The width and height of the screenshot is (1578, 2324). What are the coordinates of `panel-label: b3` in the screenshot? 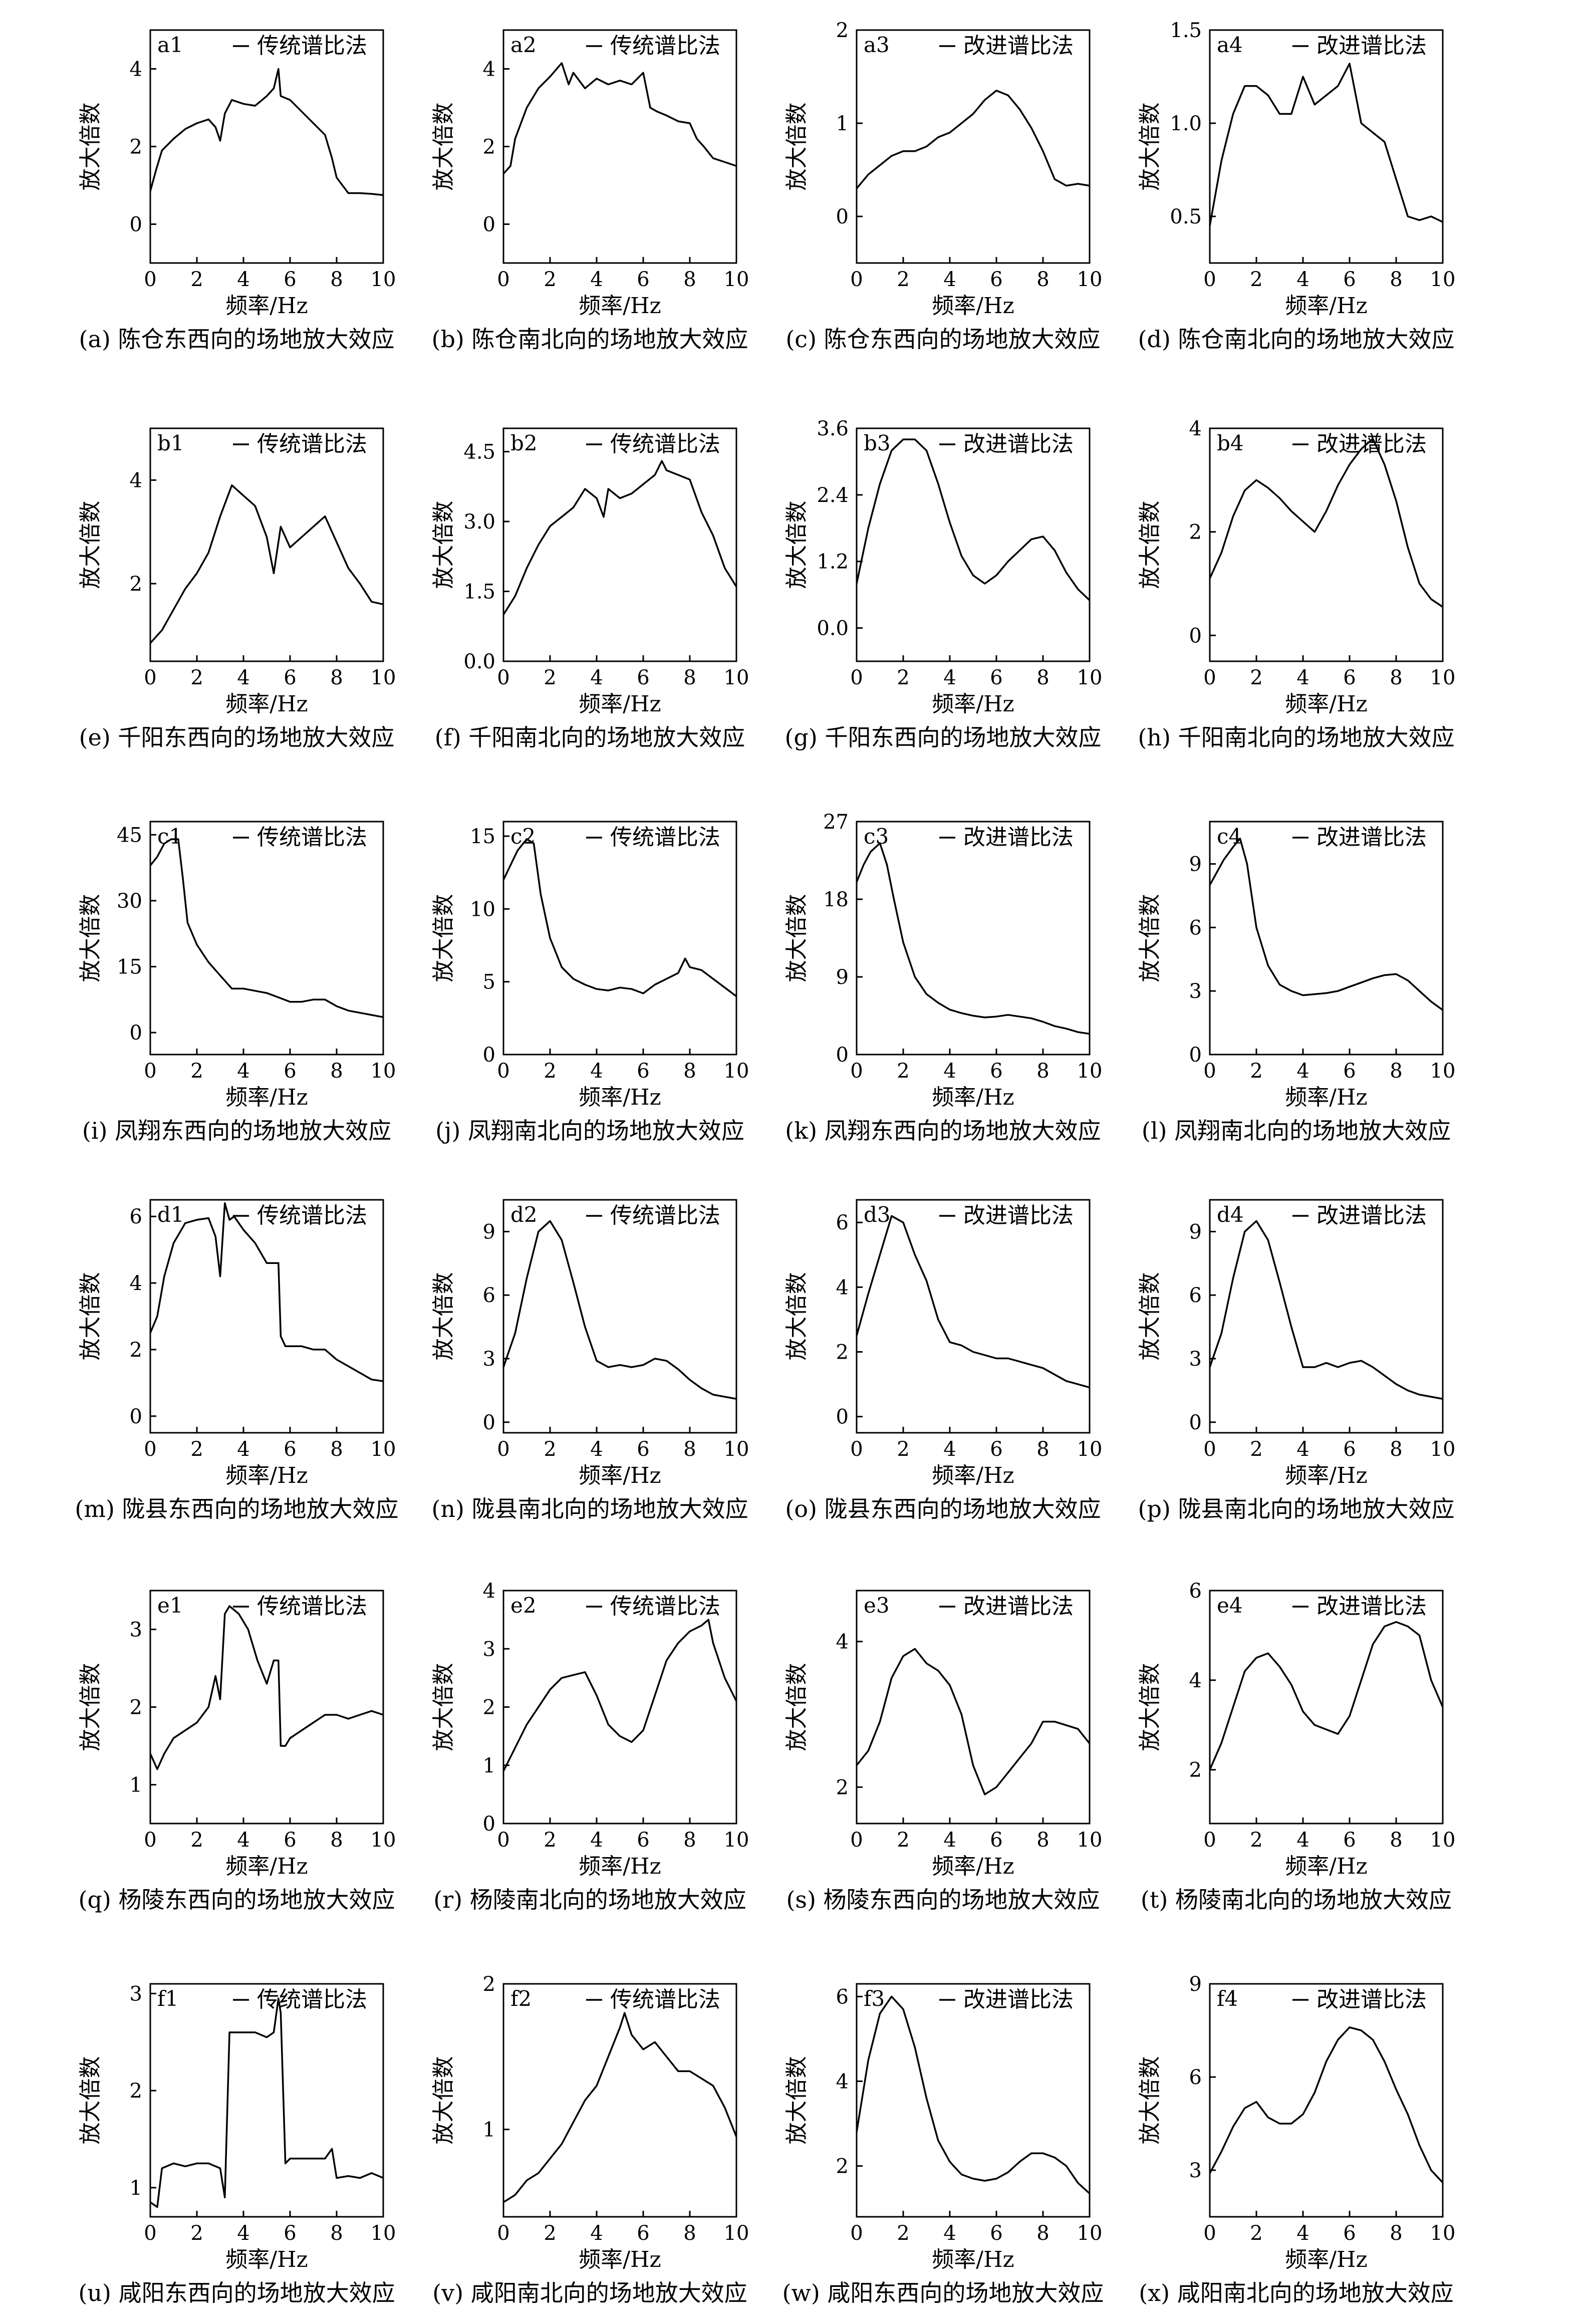 It's located at (877, 443).